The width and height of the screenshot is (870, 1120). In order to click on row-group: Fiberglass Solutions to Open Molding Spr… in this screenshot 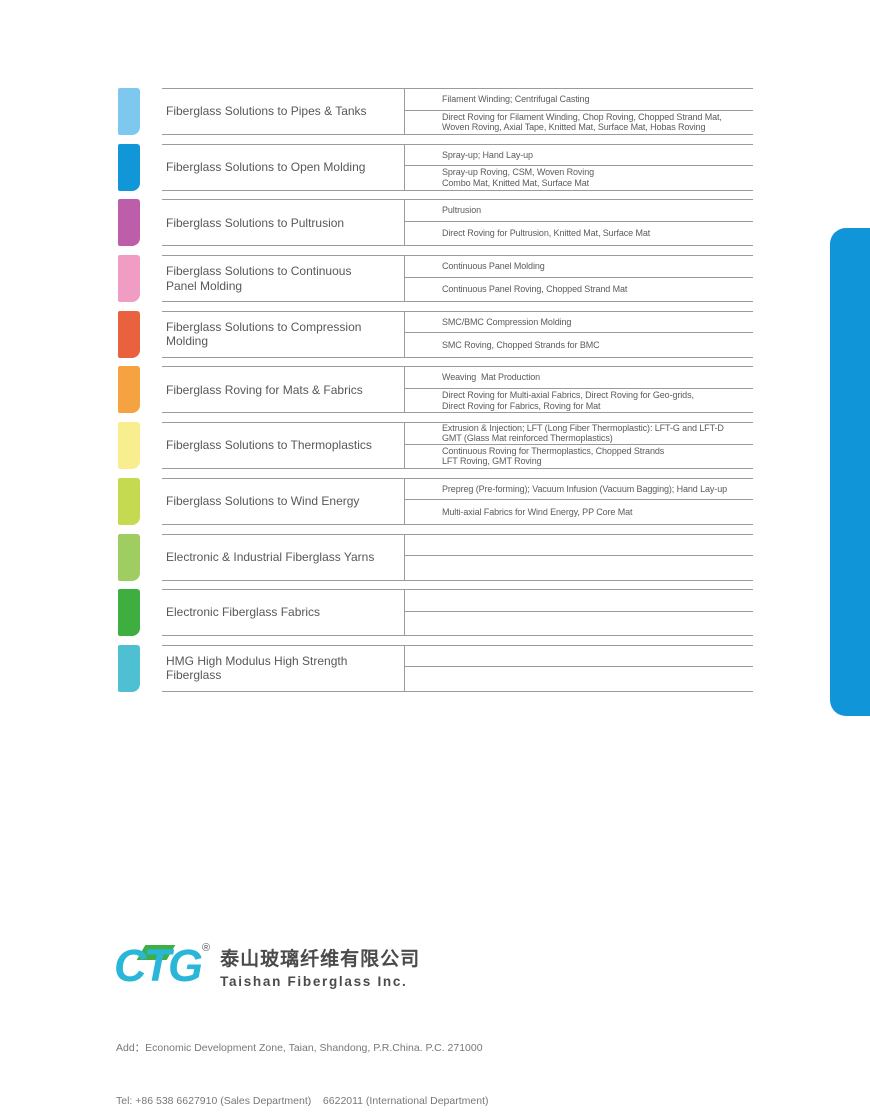, I will do `click(457, 167)`.